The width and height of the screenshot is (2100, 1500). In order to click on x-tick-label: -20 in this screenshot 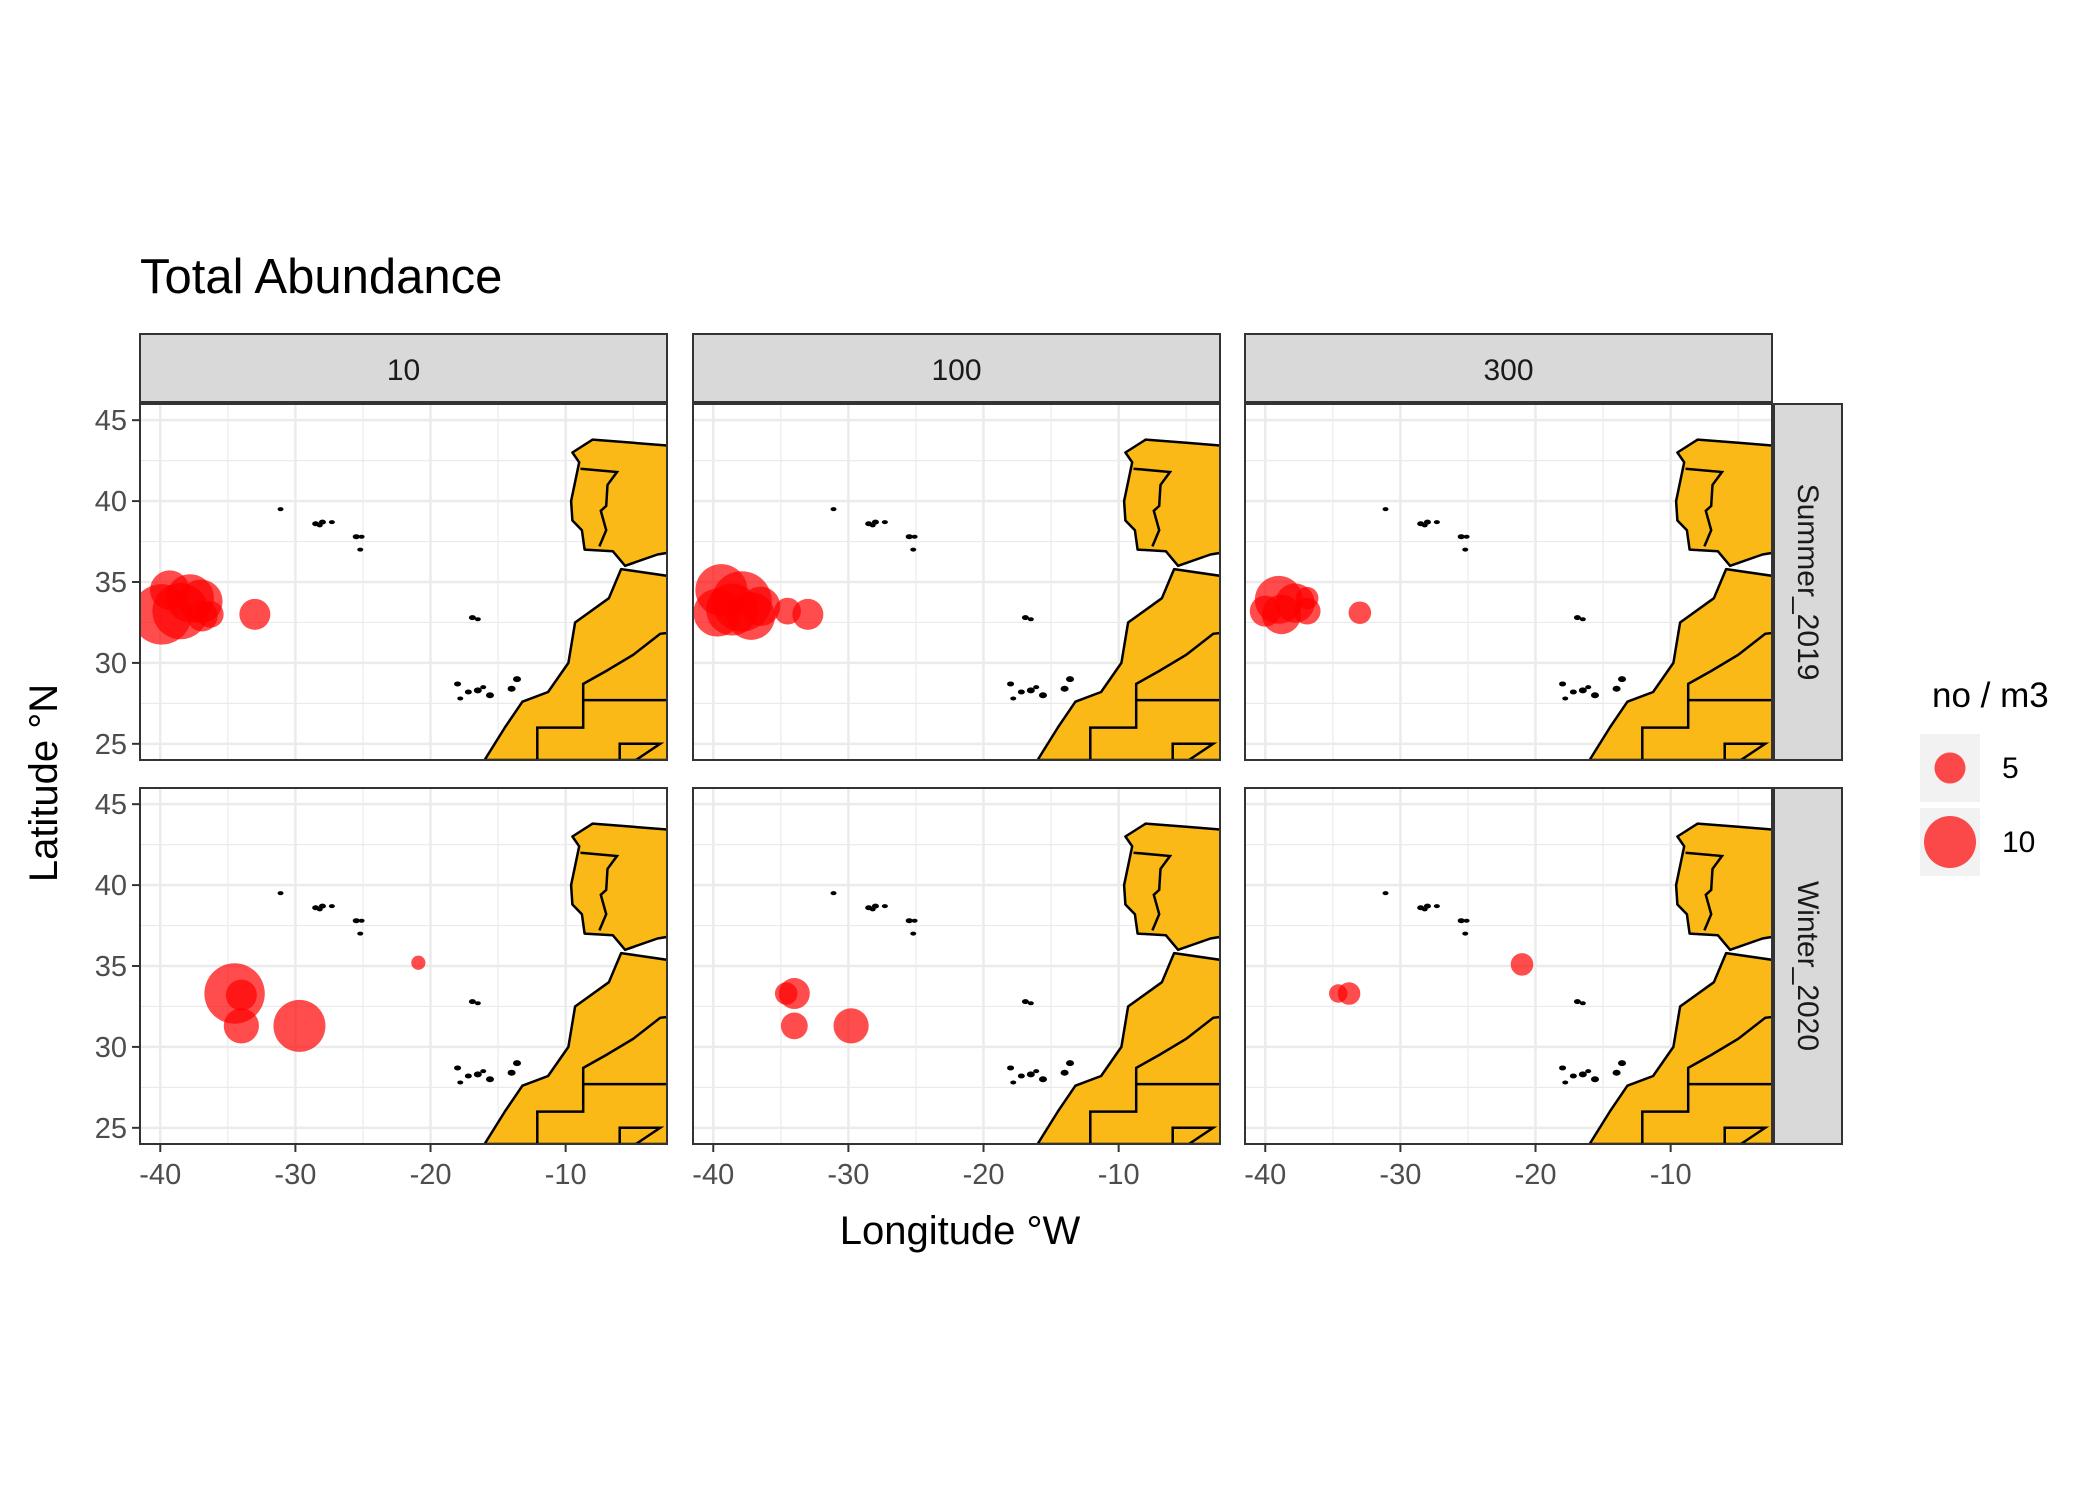, I will do `click(431, 1175)`.